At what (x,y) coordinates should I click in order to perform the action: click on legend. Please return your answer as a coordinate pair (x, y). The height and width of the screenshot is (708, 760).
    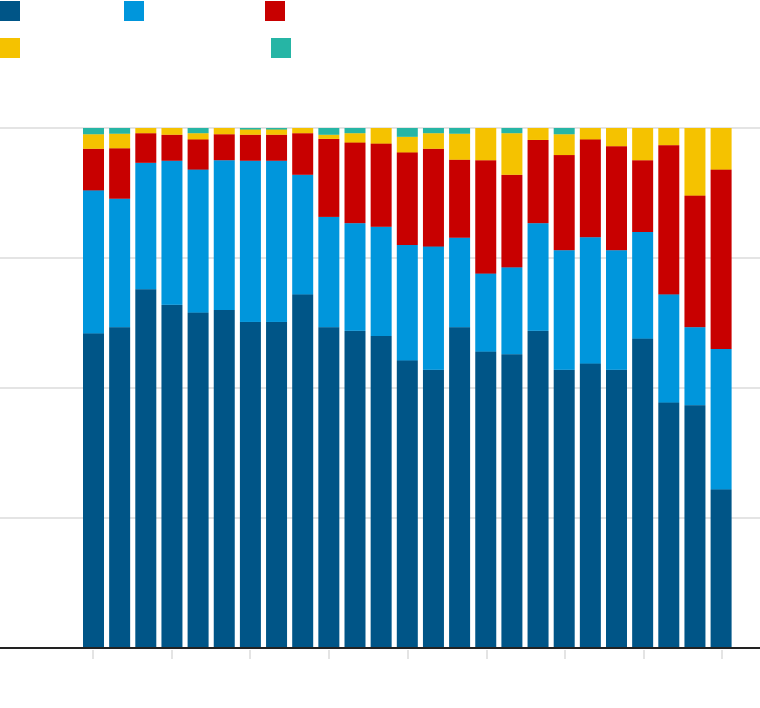
    Looking at the image, I should click on (380, 35).